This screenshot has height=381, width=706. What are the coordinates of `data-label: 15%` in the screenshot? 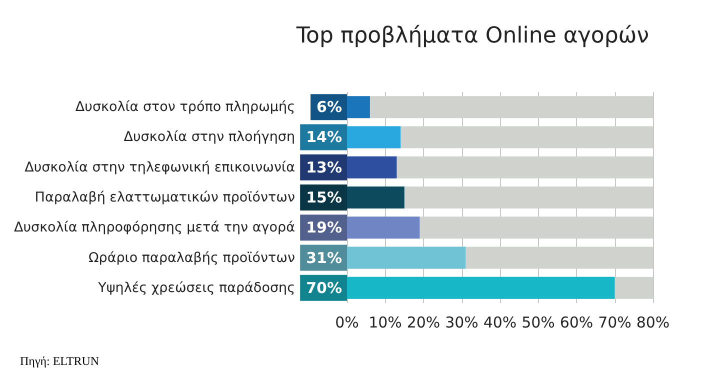 It's located at (324, 197).